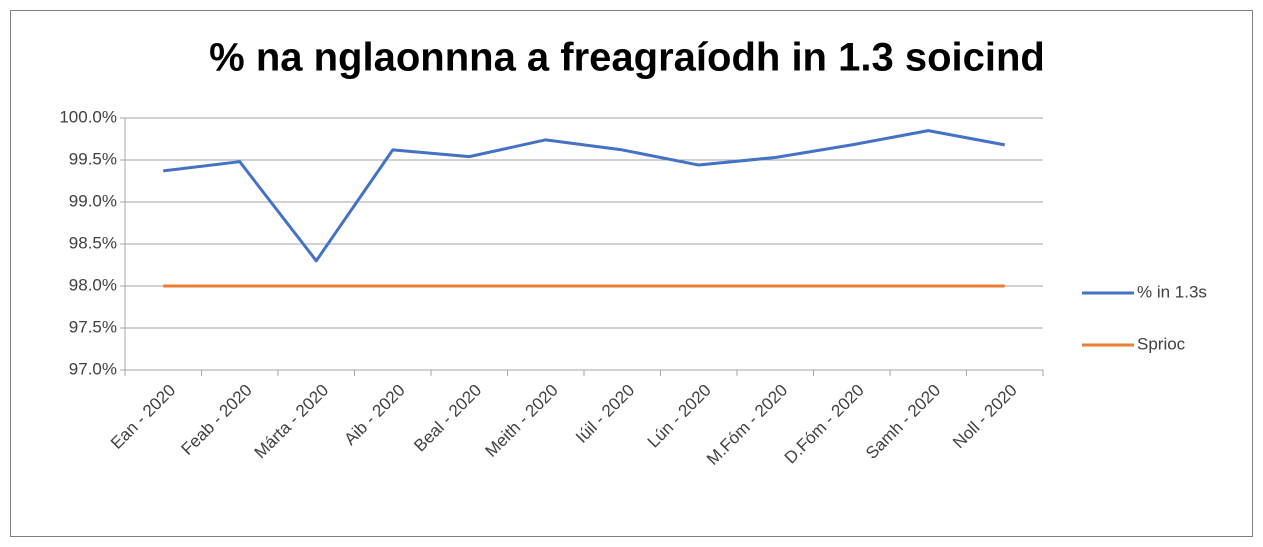 This screenshot has height=547, width=1263. Describe the element at coordinates (93, 368) in the screenshot. I see `y-tick-label: 97.0%` at that location.